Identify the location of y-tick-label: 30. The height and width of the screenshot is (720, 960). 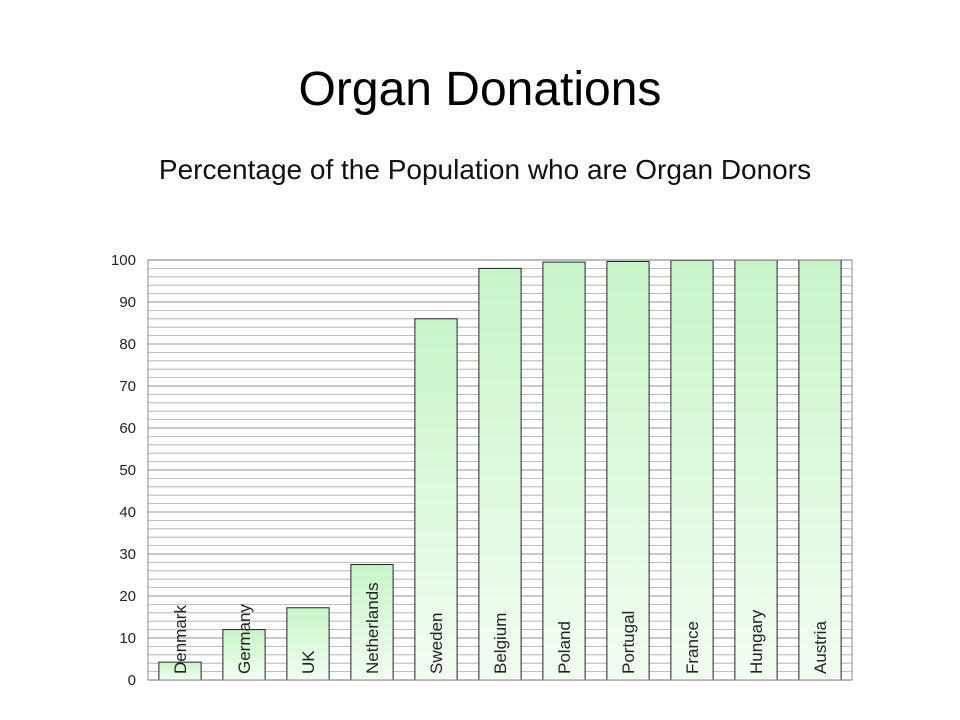
(127, 554).